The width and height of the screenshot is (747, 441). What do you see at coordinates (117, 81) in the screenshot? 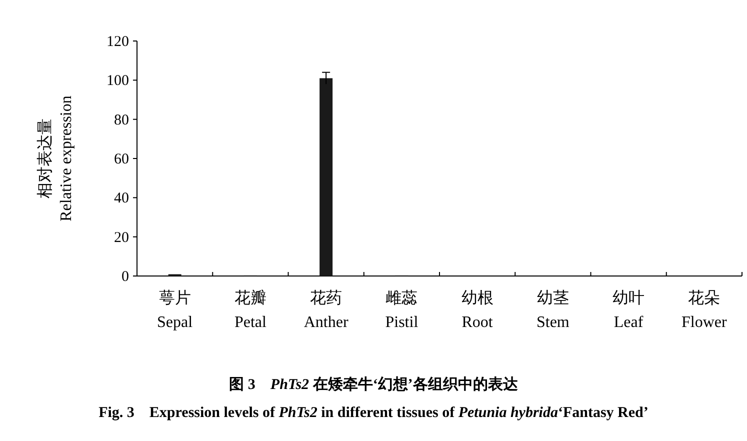
I see `y-tick-label: 100` at bounding box center [117, 81].